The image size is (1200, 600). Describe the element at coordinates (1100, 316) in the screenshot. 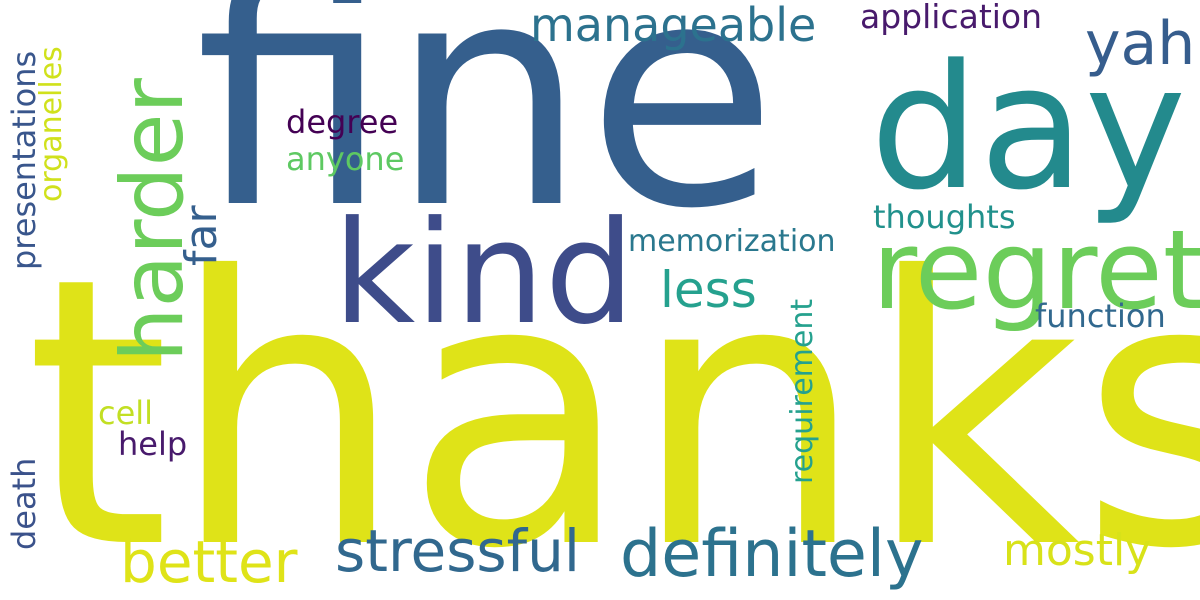

I see `word-function: function` at that location.